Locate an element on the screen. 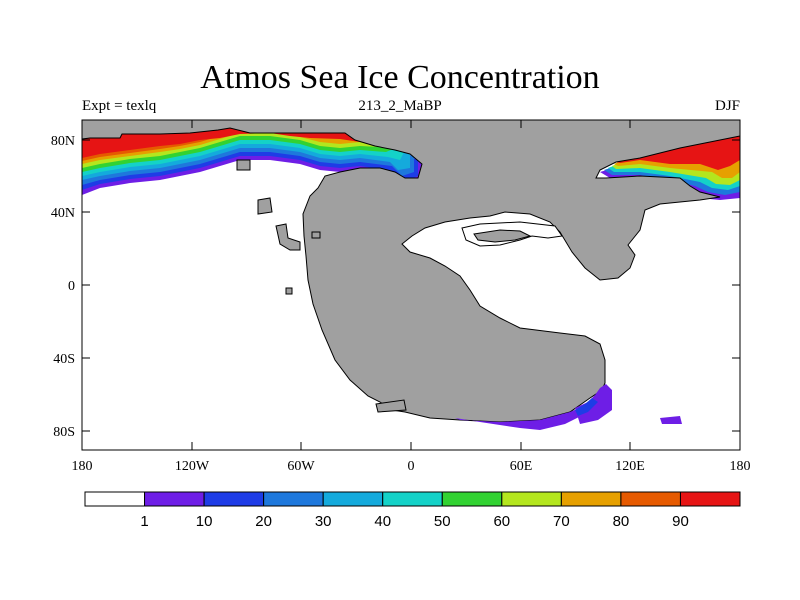 The height and width of the screenshot is (600, 800). x-tick-label: 60E is located at coordinates (521, 466).